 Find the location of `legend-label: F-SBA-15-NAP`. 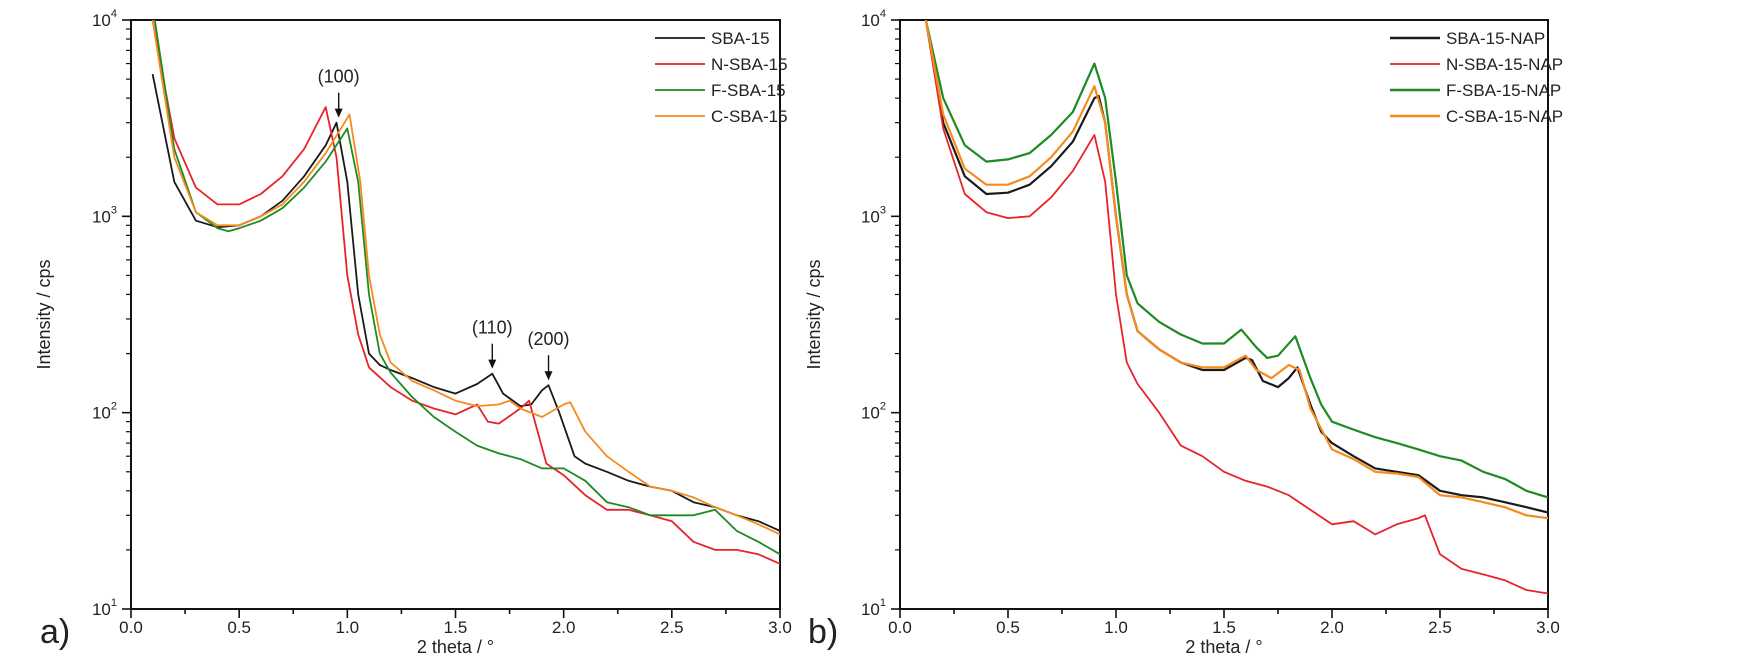

legend-label: F-SBA-15-NAP is located at coordinates (1503, 90).